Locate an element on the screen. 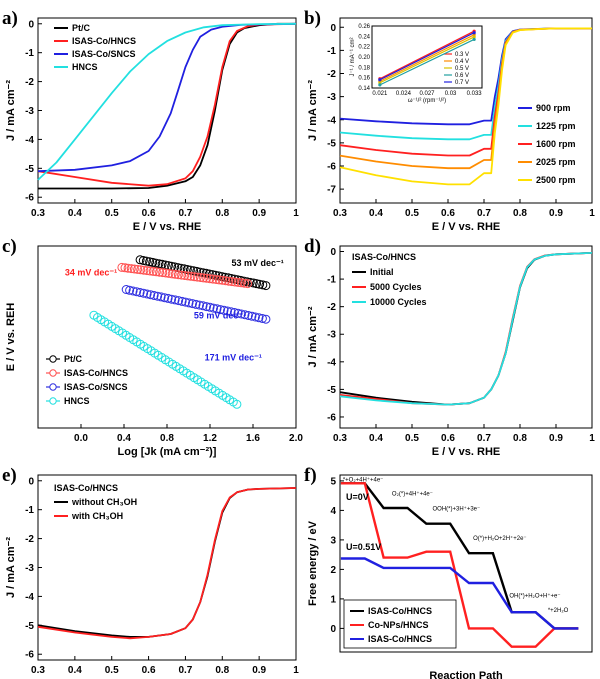  y-tick-label: -4 is located at coordinates (331, 120).